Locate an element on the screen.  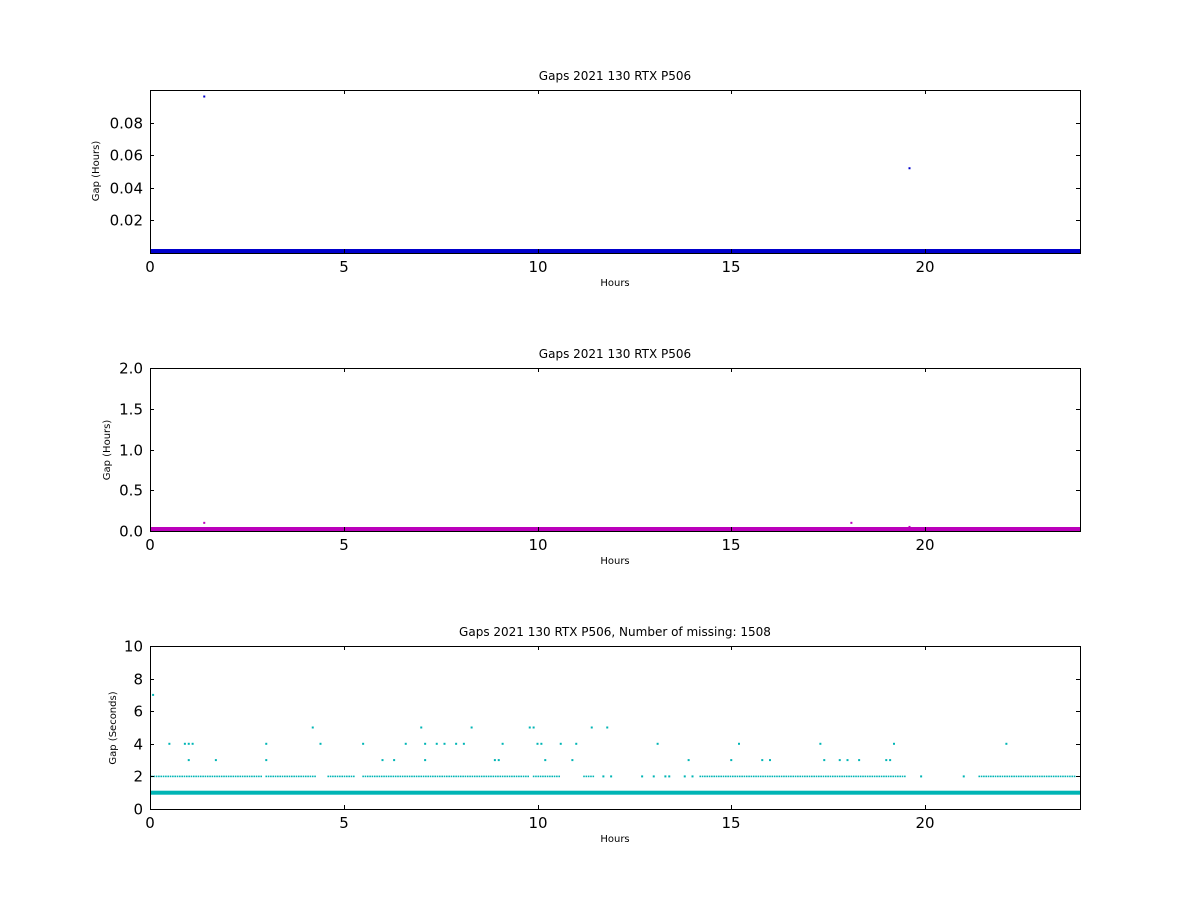
x-tick-label: 15 is located at coordinates (730, 823).